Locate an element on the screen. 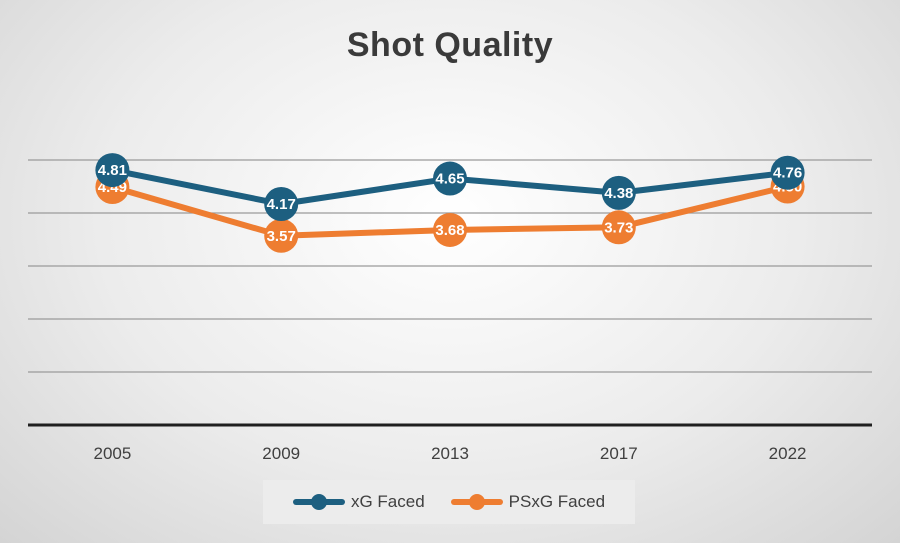 The width and height of the screenshot is (900, 543). legend-item-xg-faced: xG Faced is located at coordinates (358, 502).